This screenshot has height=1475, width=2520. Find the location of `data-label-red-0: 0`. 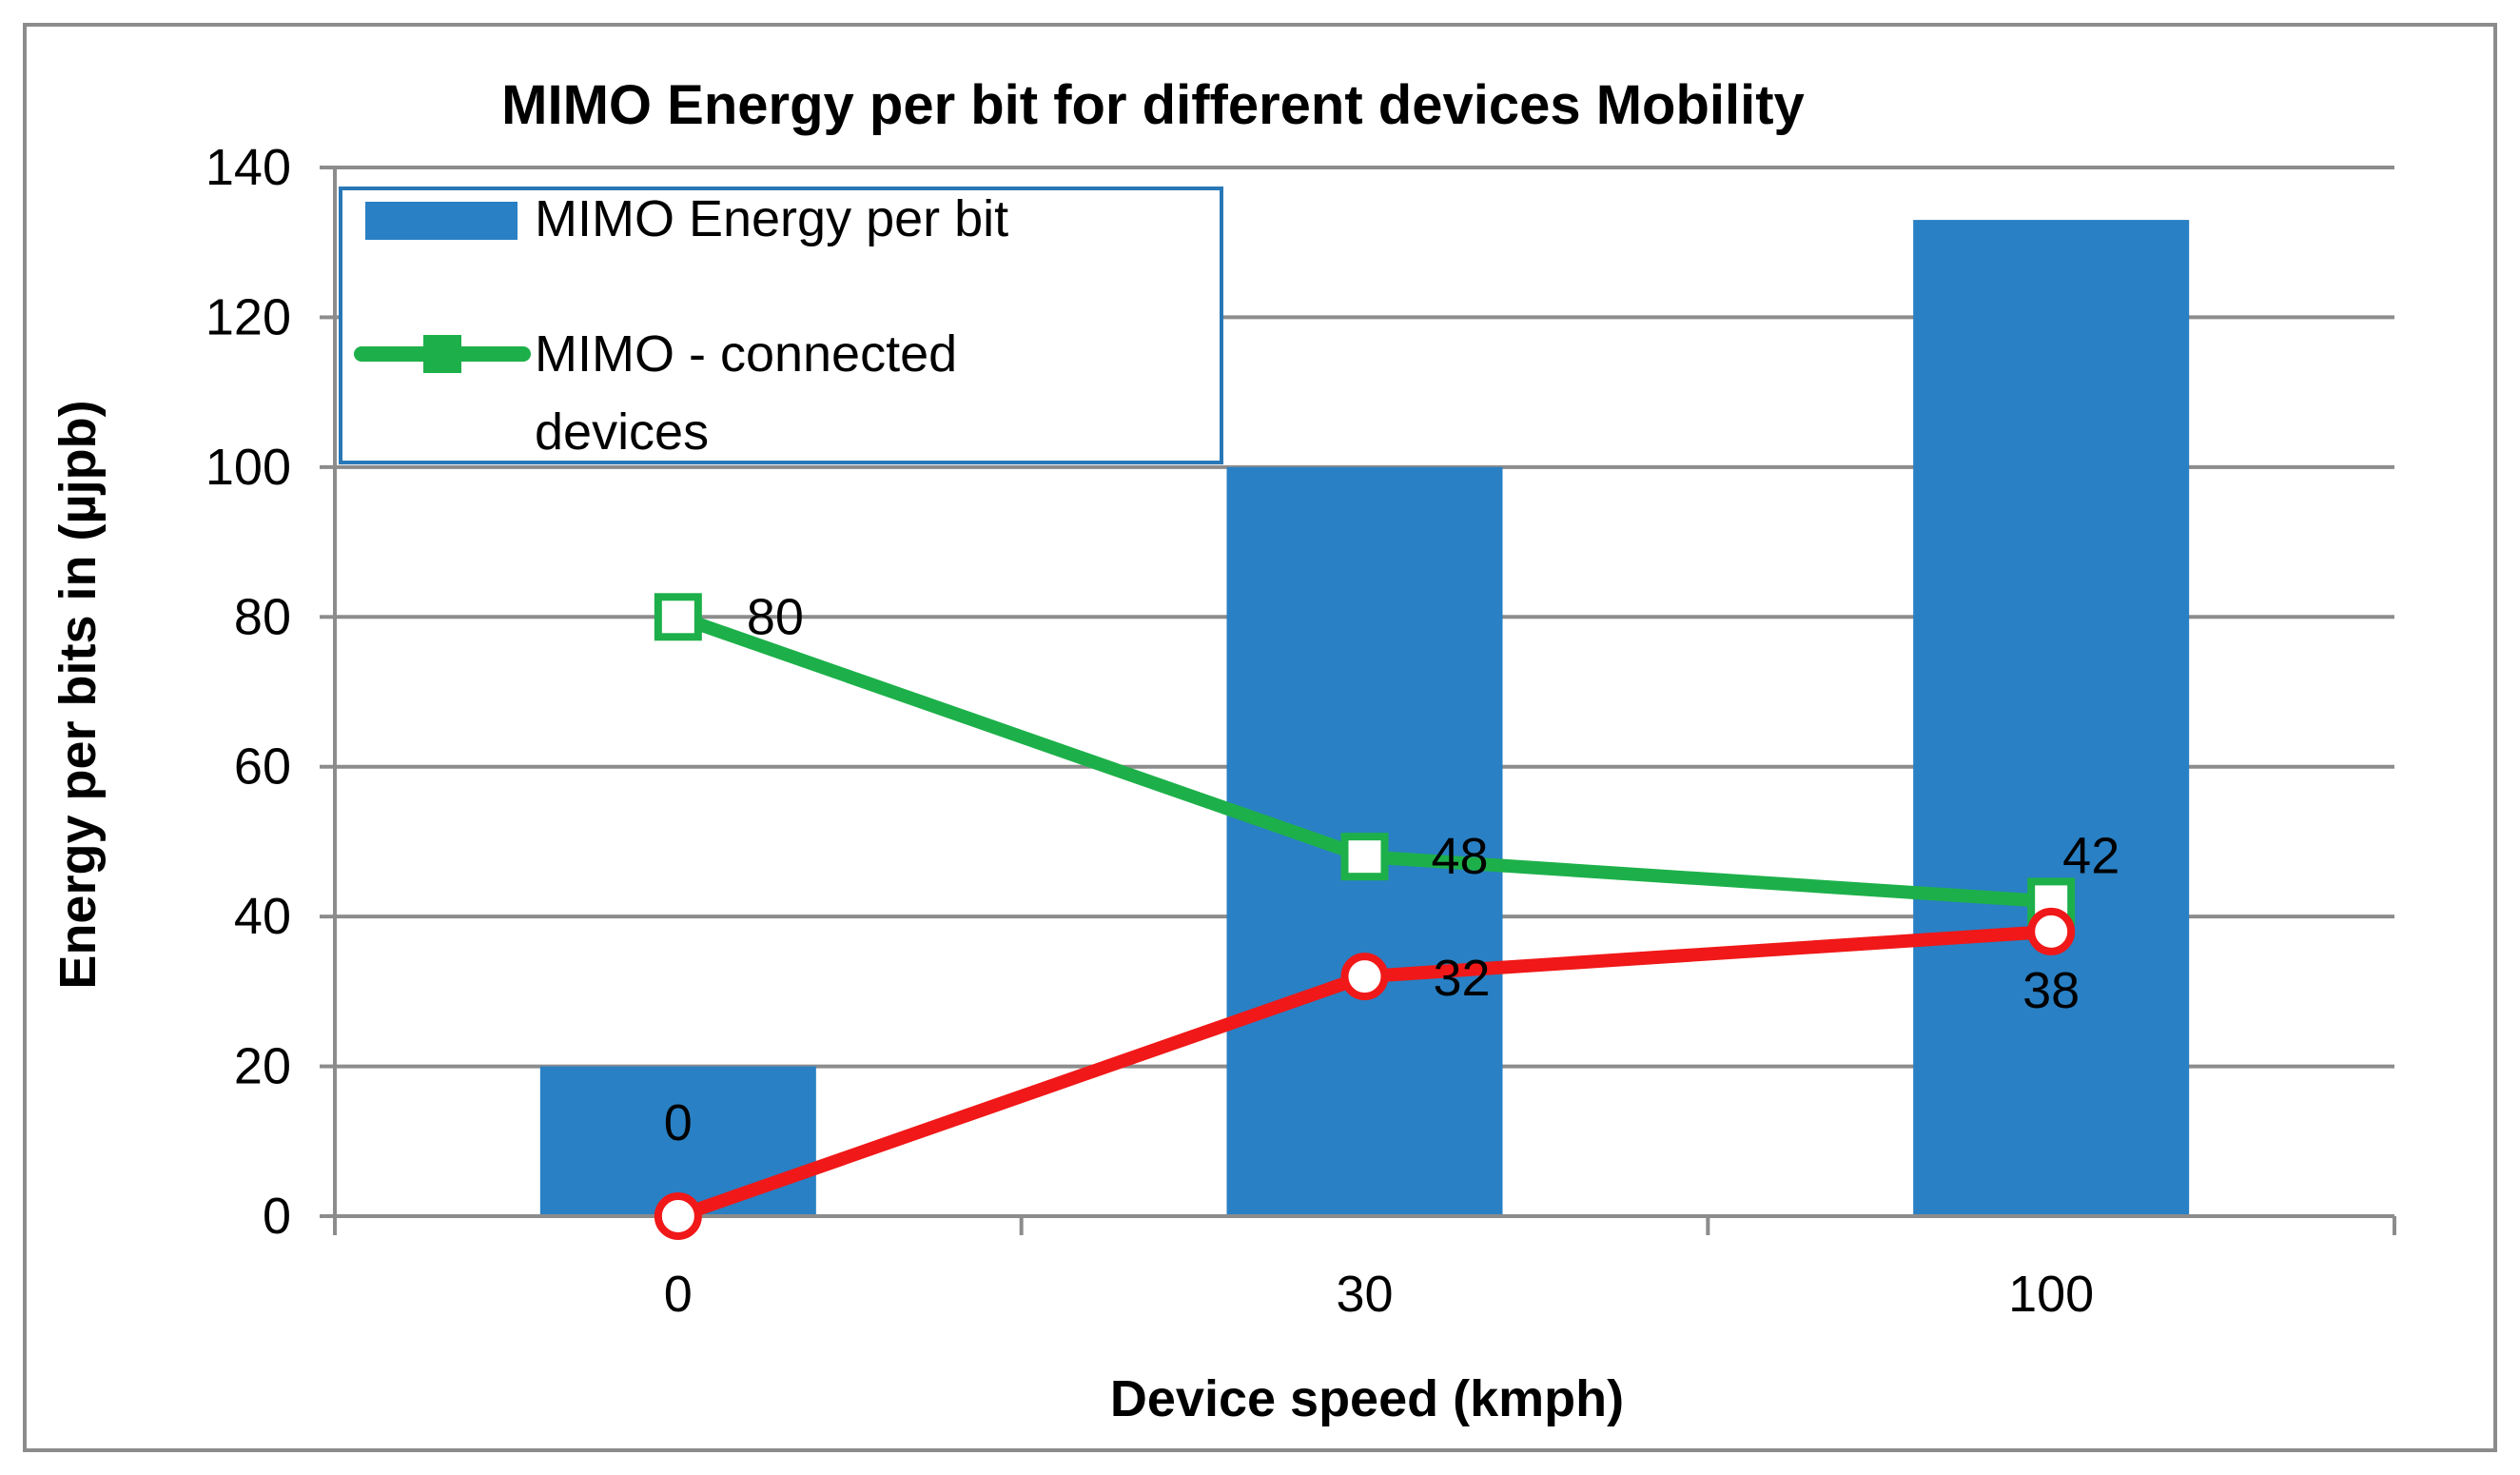

data-label-red-0: 0 is located at coordinates (678, 1123).